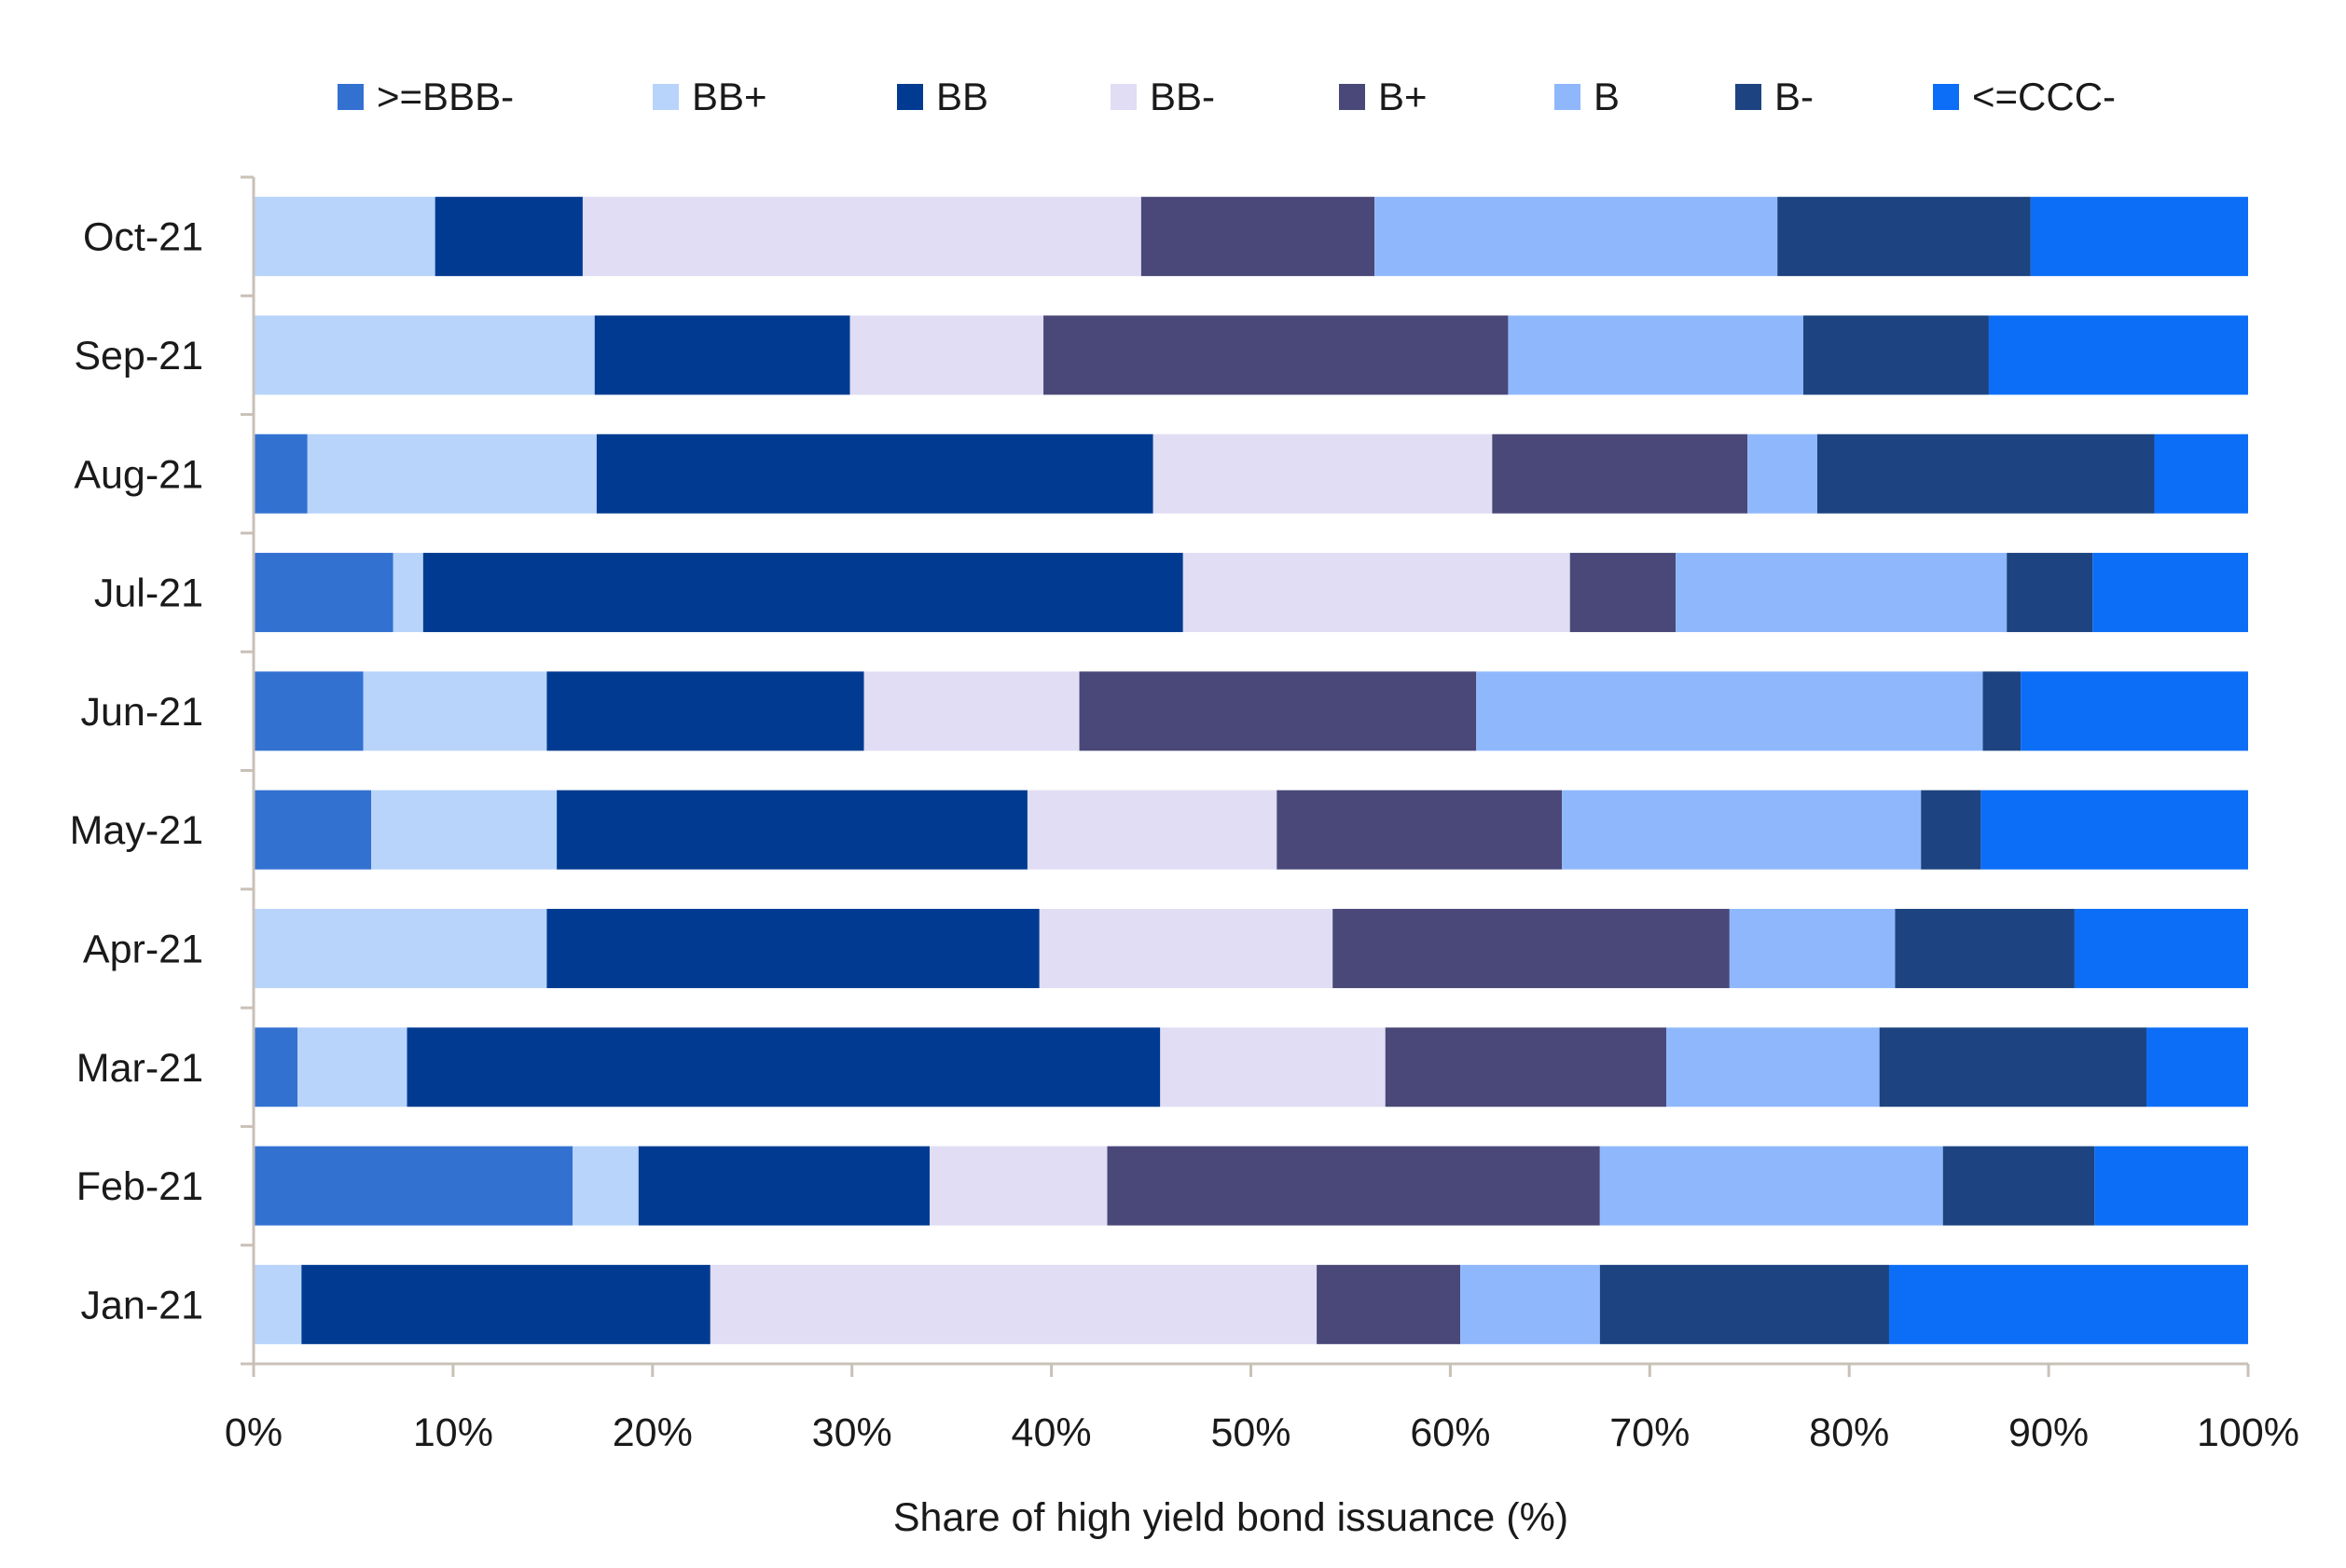 This screenshot has width=2346, height=1568. Describe the element at coordinates (1450, 1432) in the screenshot. I see `x-tick-label: 60%` at that location.